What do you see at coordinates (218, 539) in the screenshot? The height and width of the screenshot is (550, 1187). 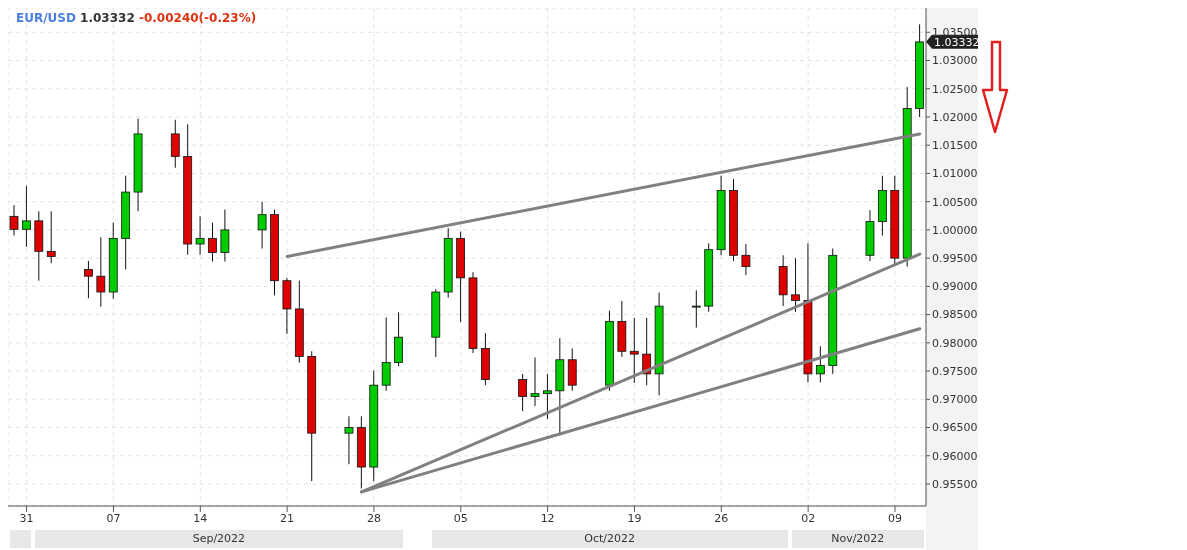 I see `text: Sep/2022` at bounding box center [218, 539].